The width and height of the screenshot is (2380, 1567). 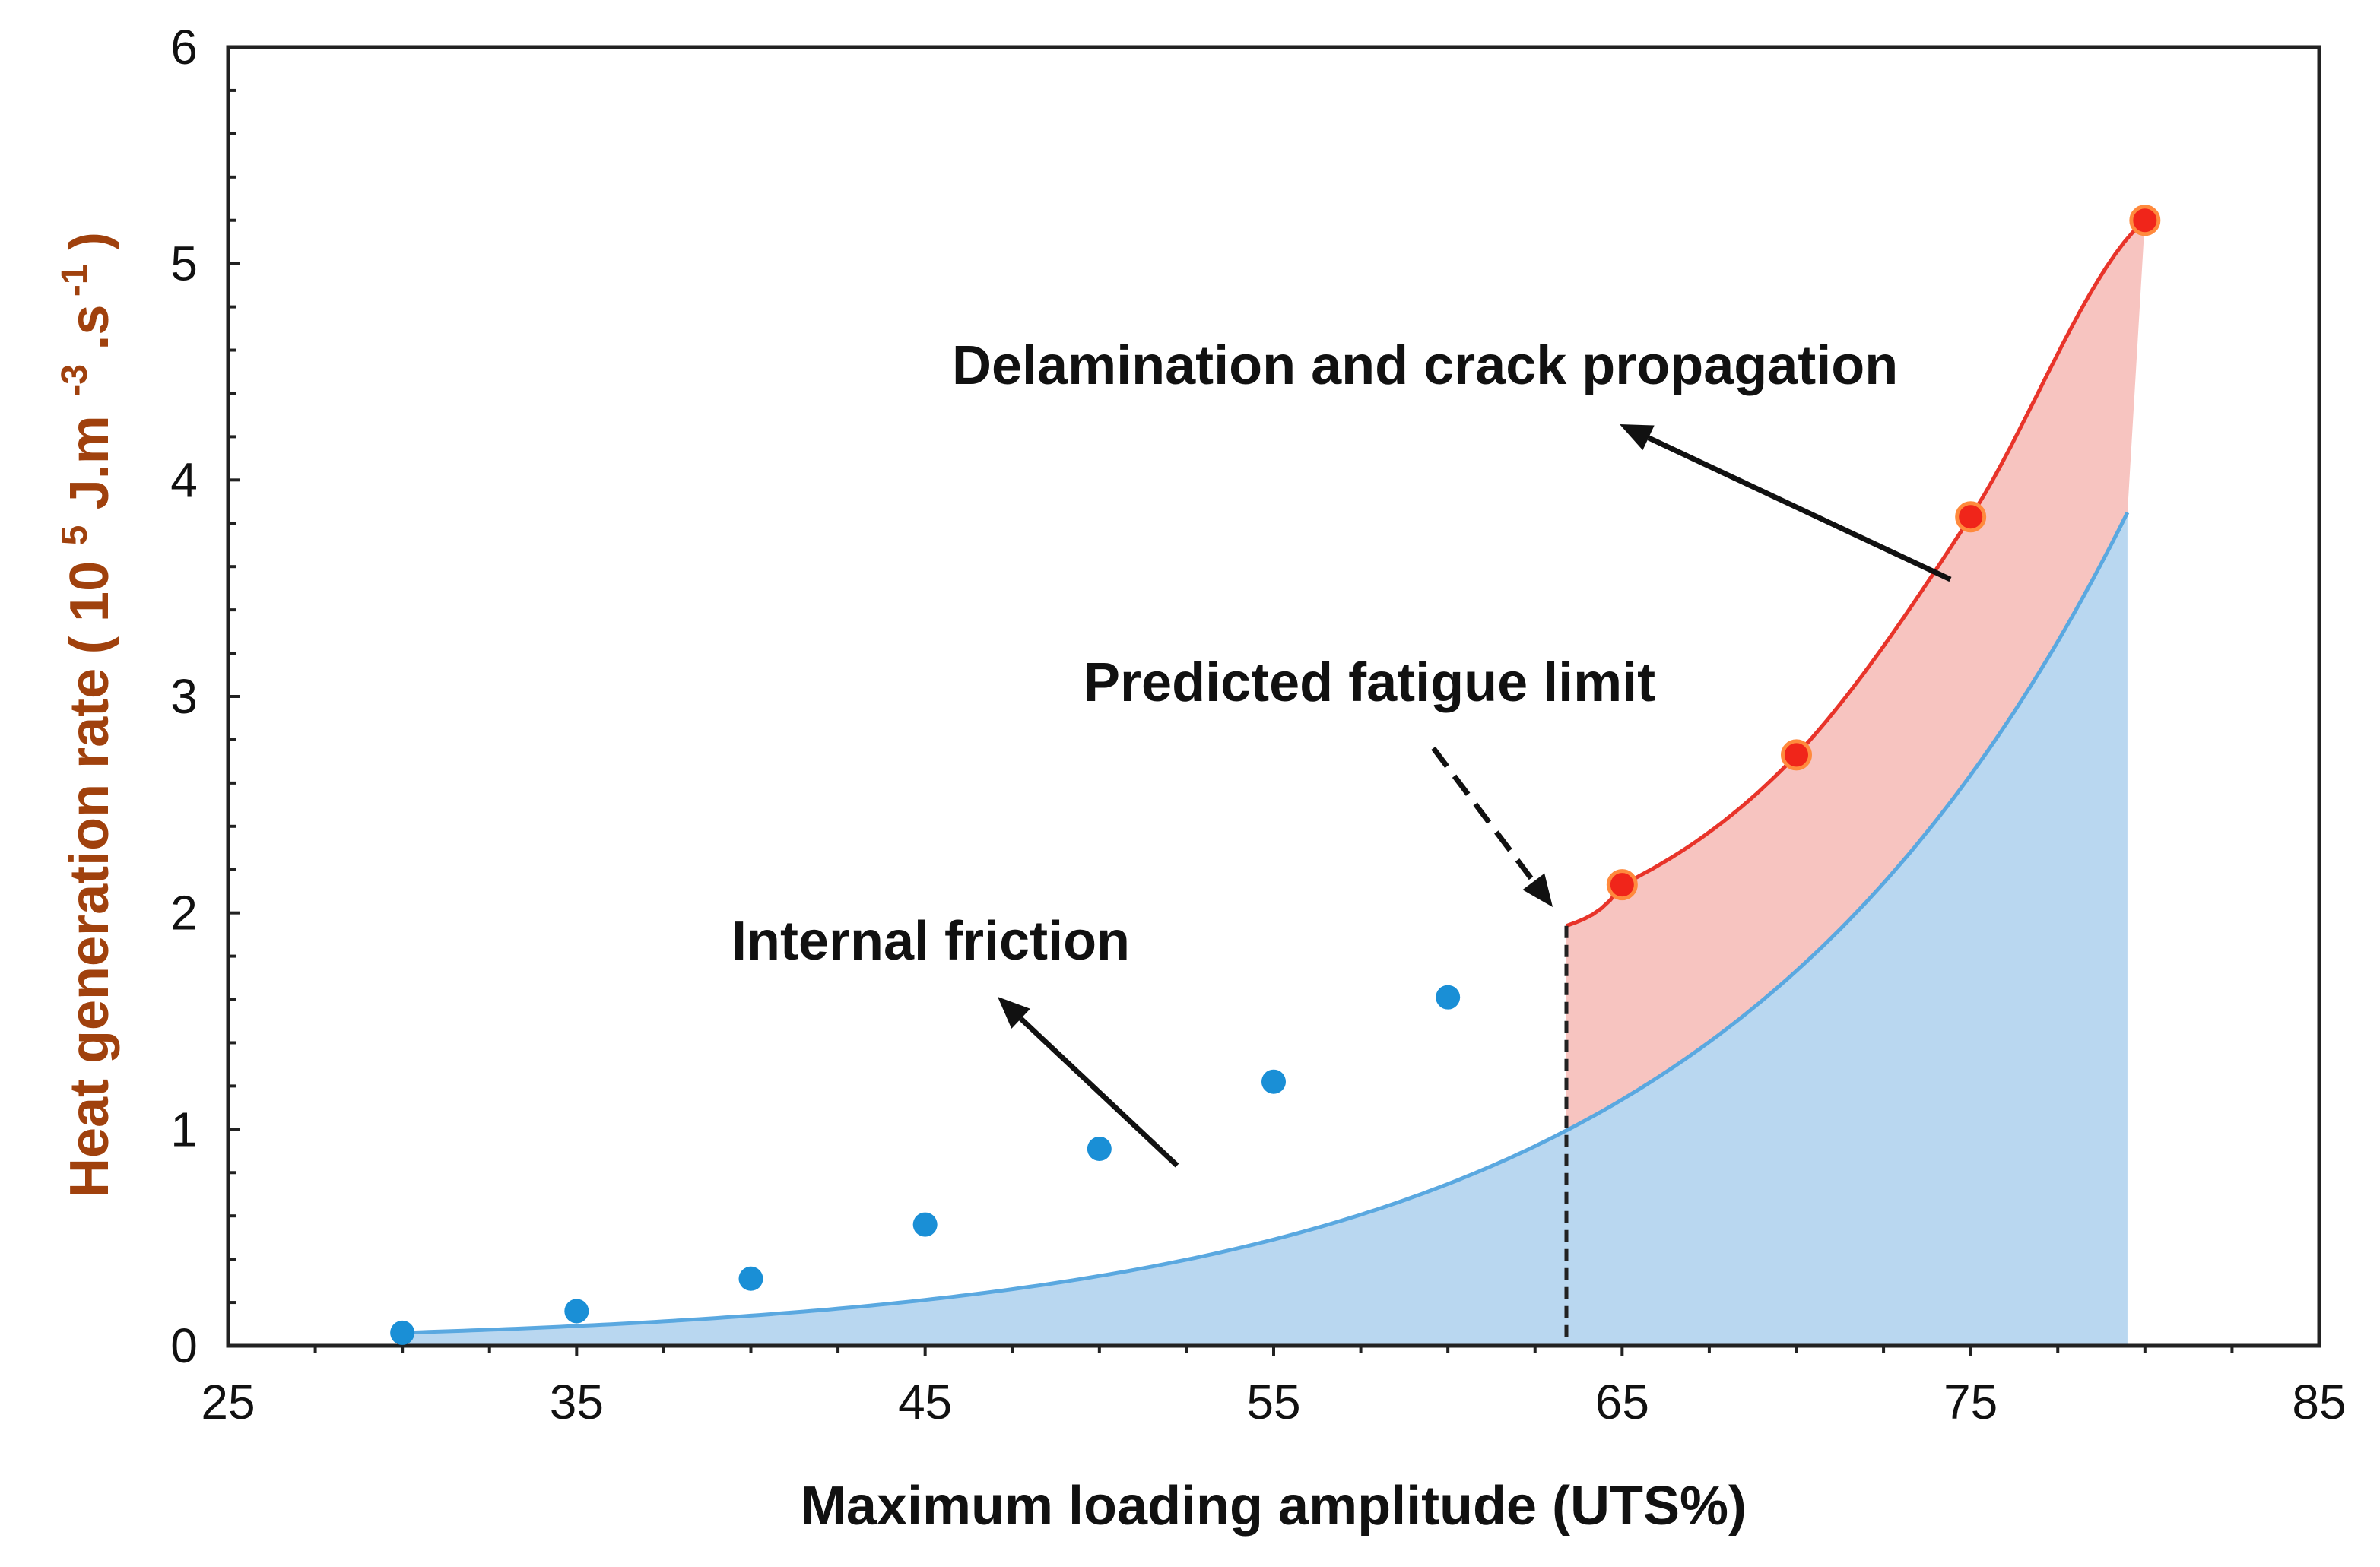 I want to click on fatigue-limit-arrow-shaft, so click(x=1483, y=814).